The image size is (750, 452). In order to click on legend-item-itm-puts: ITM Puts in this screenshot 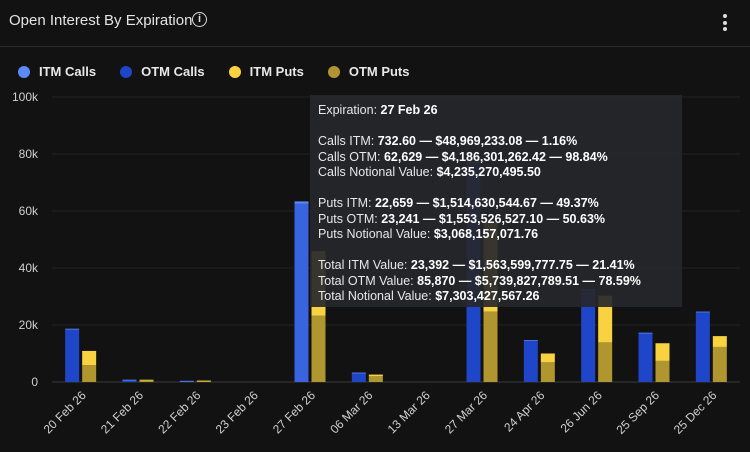, I will do `click(266, 71)`.